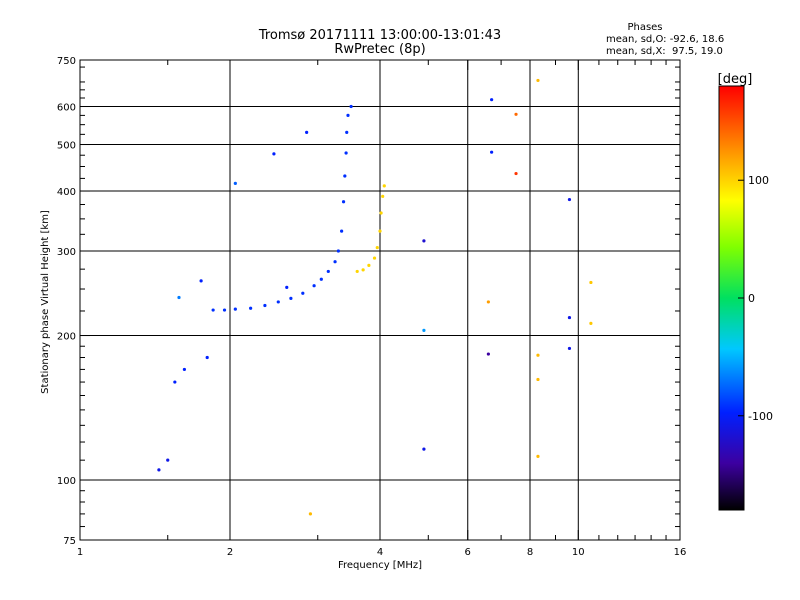 The height and width of the screenshot is (600, 800). Describe the element at coordinates (680, 552) in the screenshot. I see `x-tick-label: 16` at that location.